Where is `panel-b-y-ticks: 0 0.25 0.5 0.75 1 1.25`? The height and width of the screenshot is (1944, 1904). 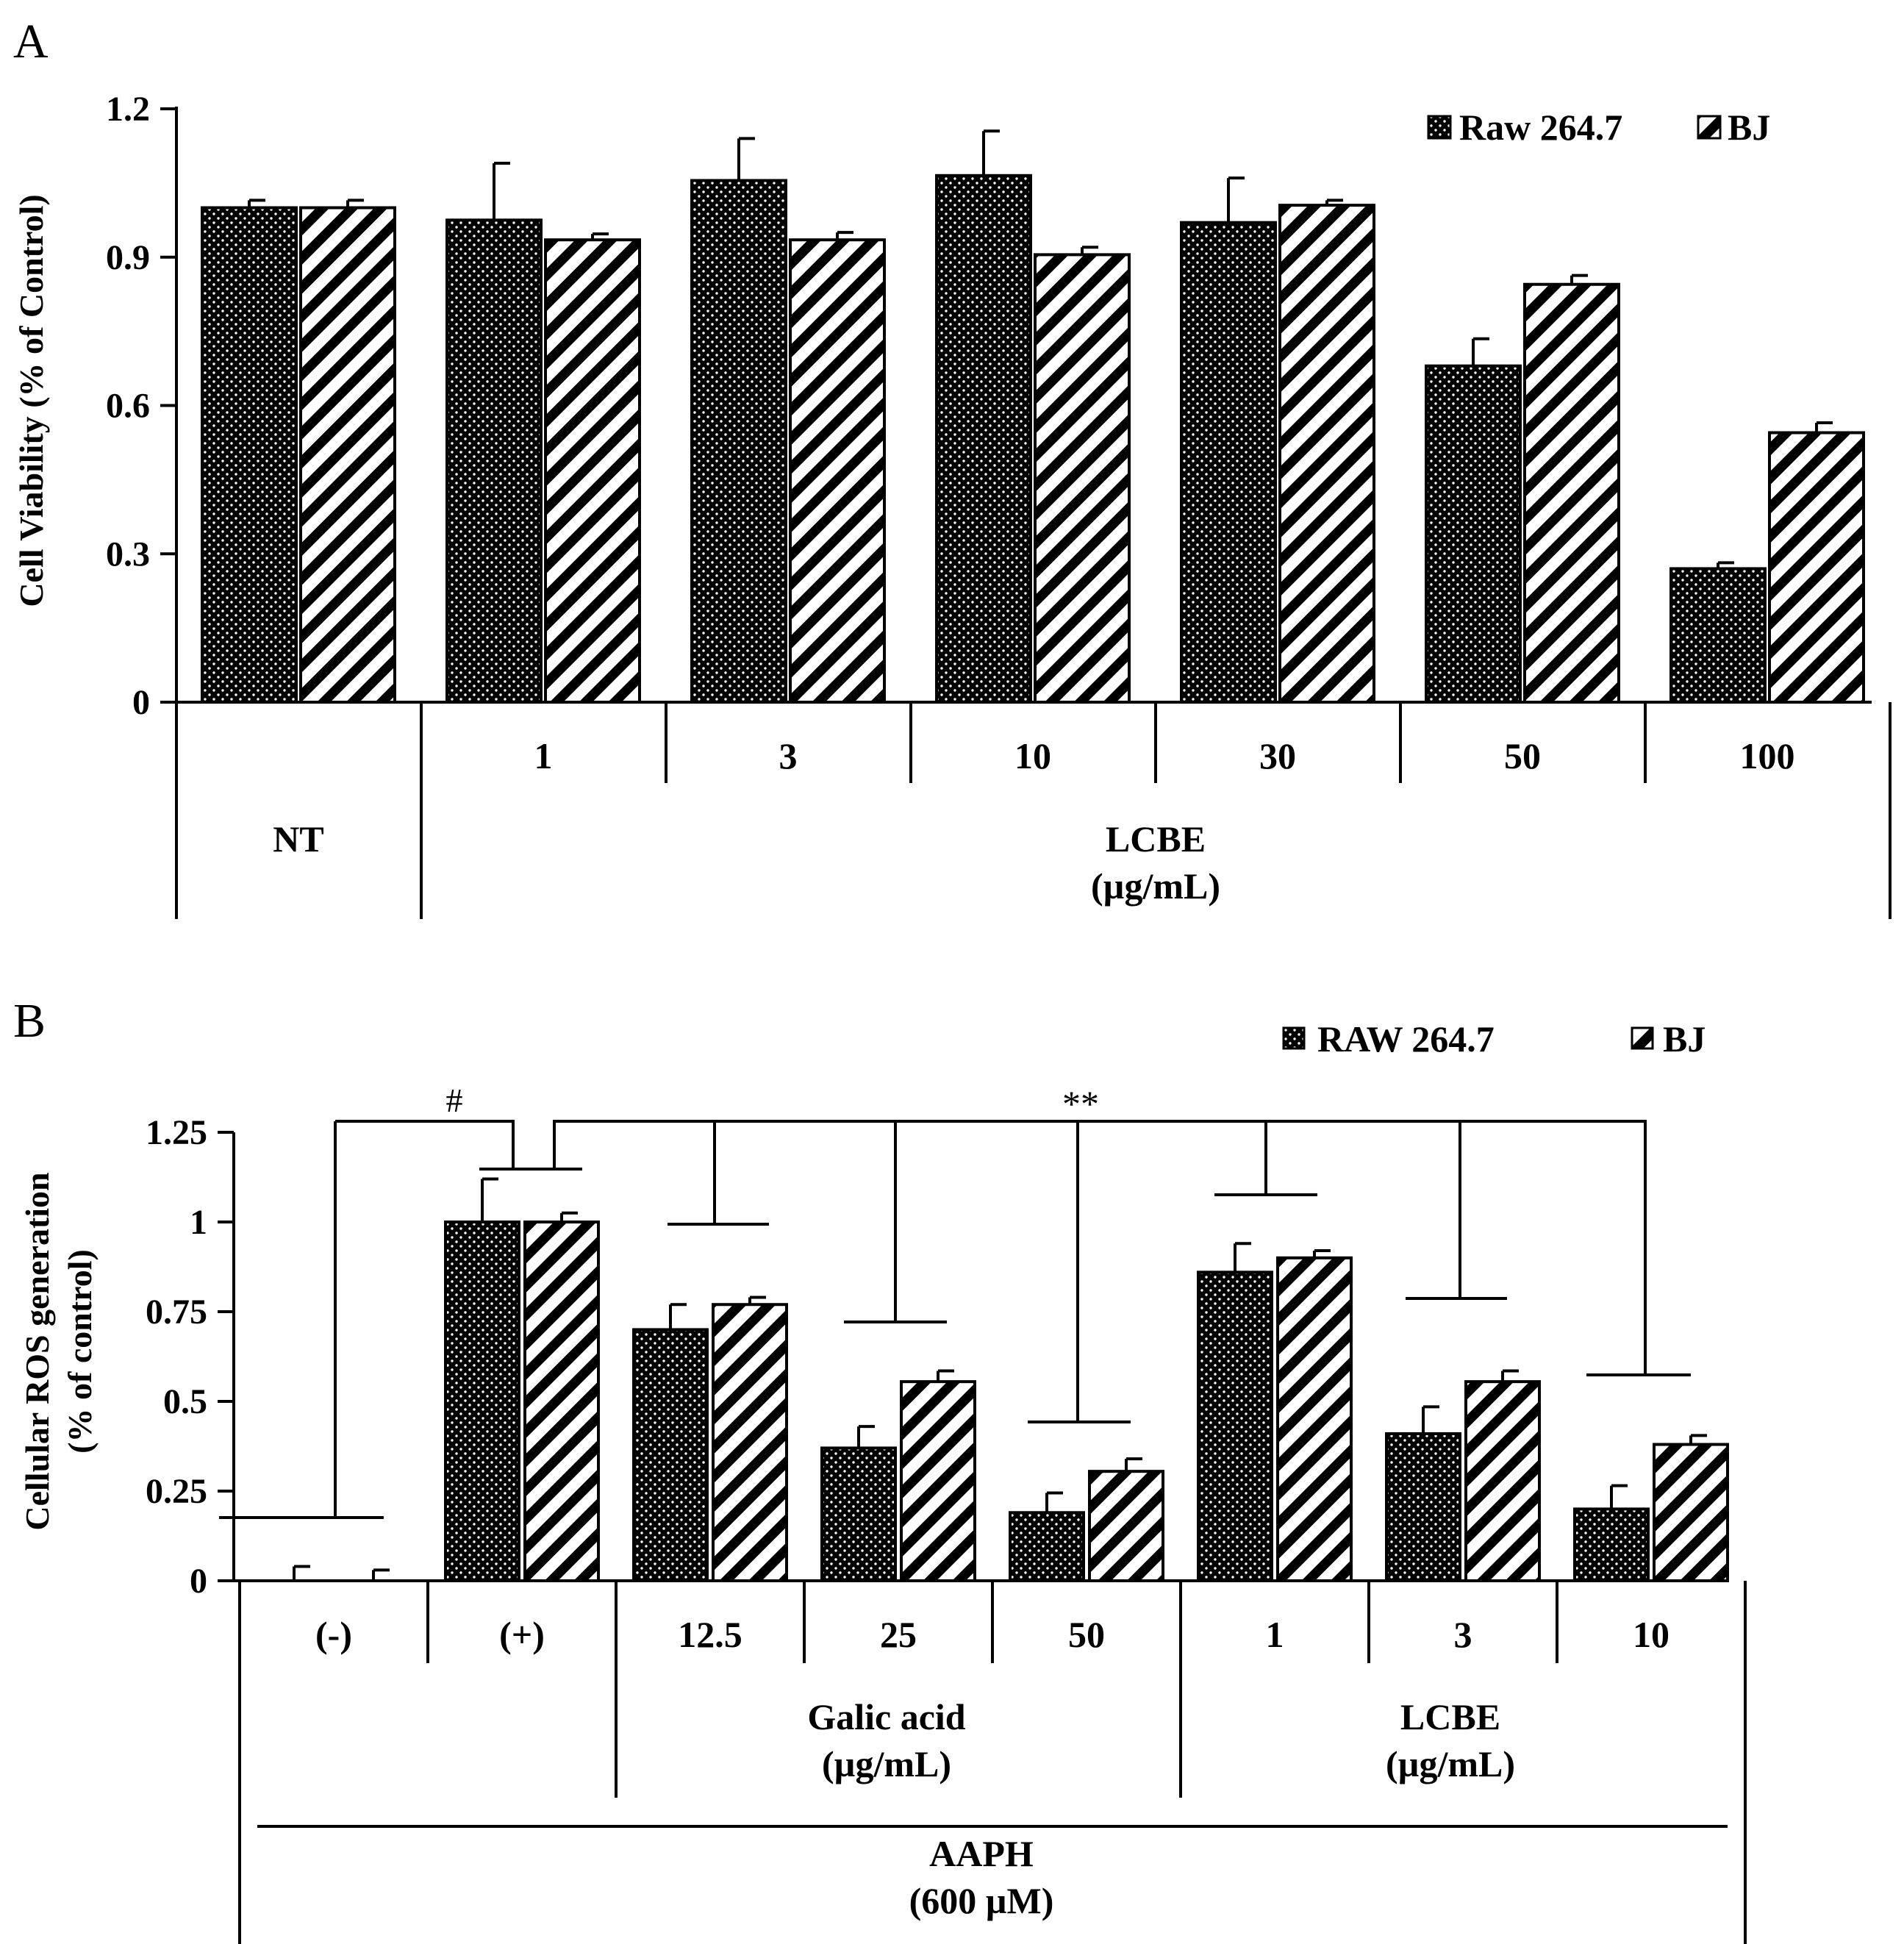 panel-b-y-ticks: 0 0.25 0.5 0.75 1 1.25 is located at coordinates (190, 1357).